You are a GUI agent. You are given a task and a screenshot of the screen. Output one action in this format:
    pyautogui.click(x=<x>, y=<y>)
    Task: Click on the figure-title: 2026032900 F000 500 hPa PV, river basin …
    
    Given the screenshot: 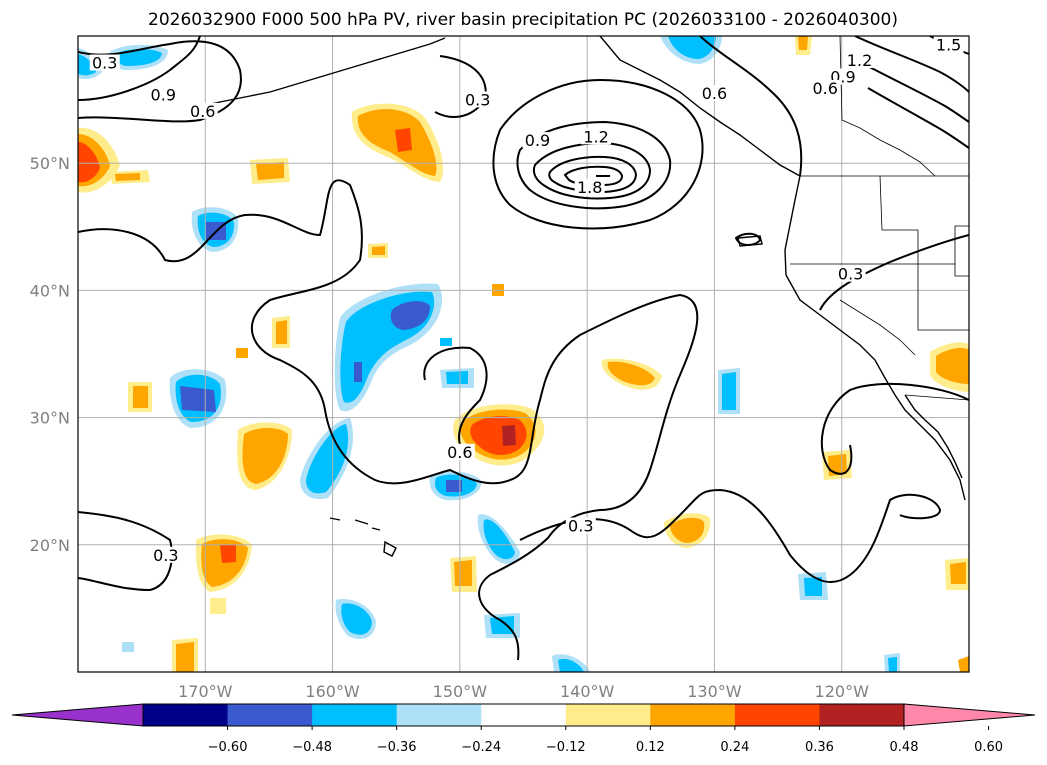 What is the action you would take?
    pyautogui.click(x=523, y=20)
    